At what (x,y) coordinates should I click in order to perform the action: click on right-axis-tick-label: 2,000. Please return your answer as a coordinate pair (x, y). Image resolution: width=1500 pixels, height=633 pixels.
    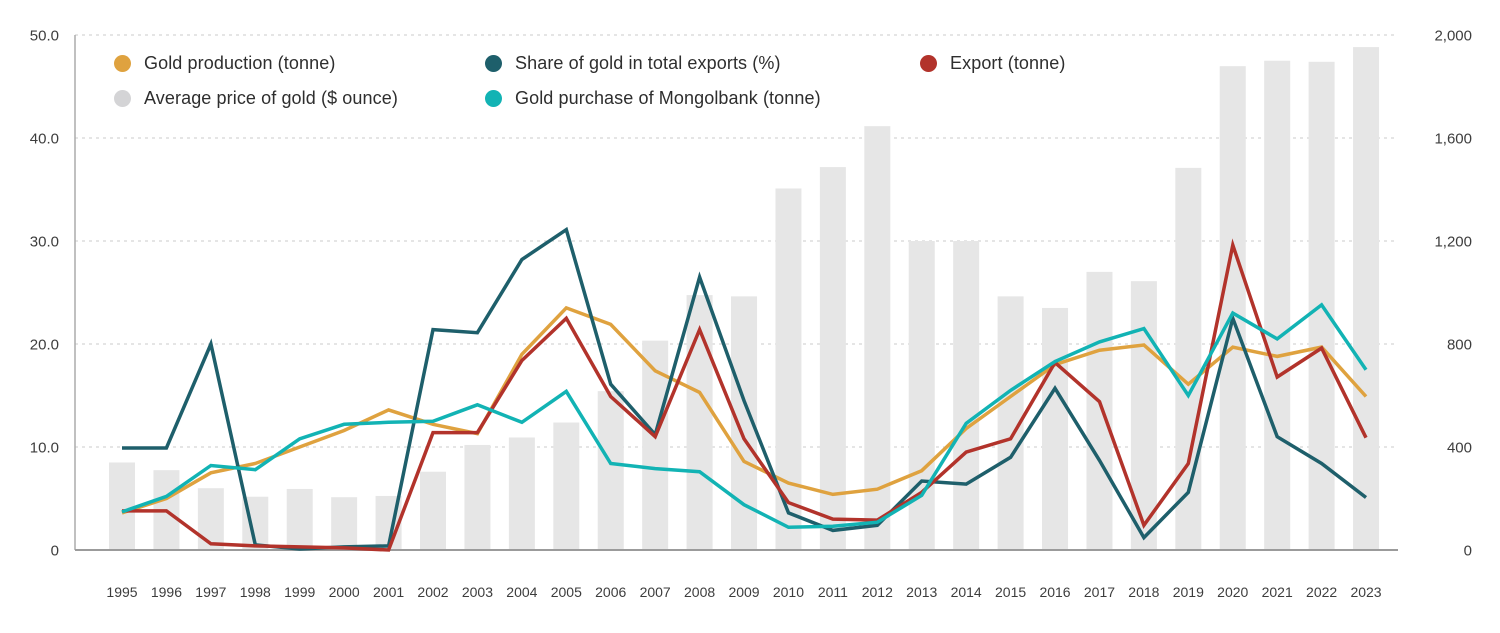
    Looking at the image, I should click on (1453, 36).